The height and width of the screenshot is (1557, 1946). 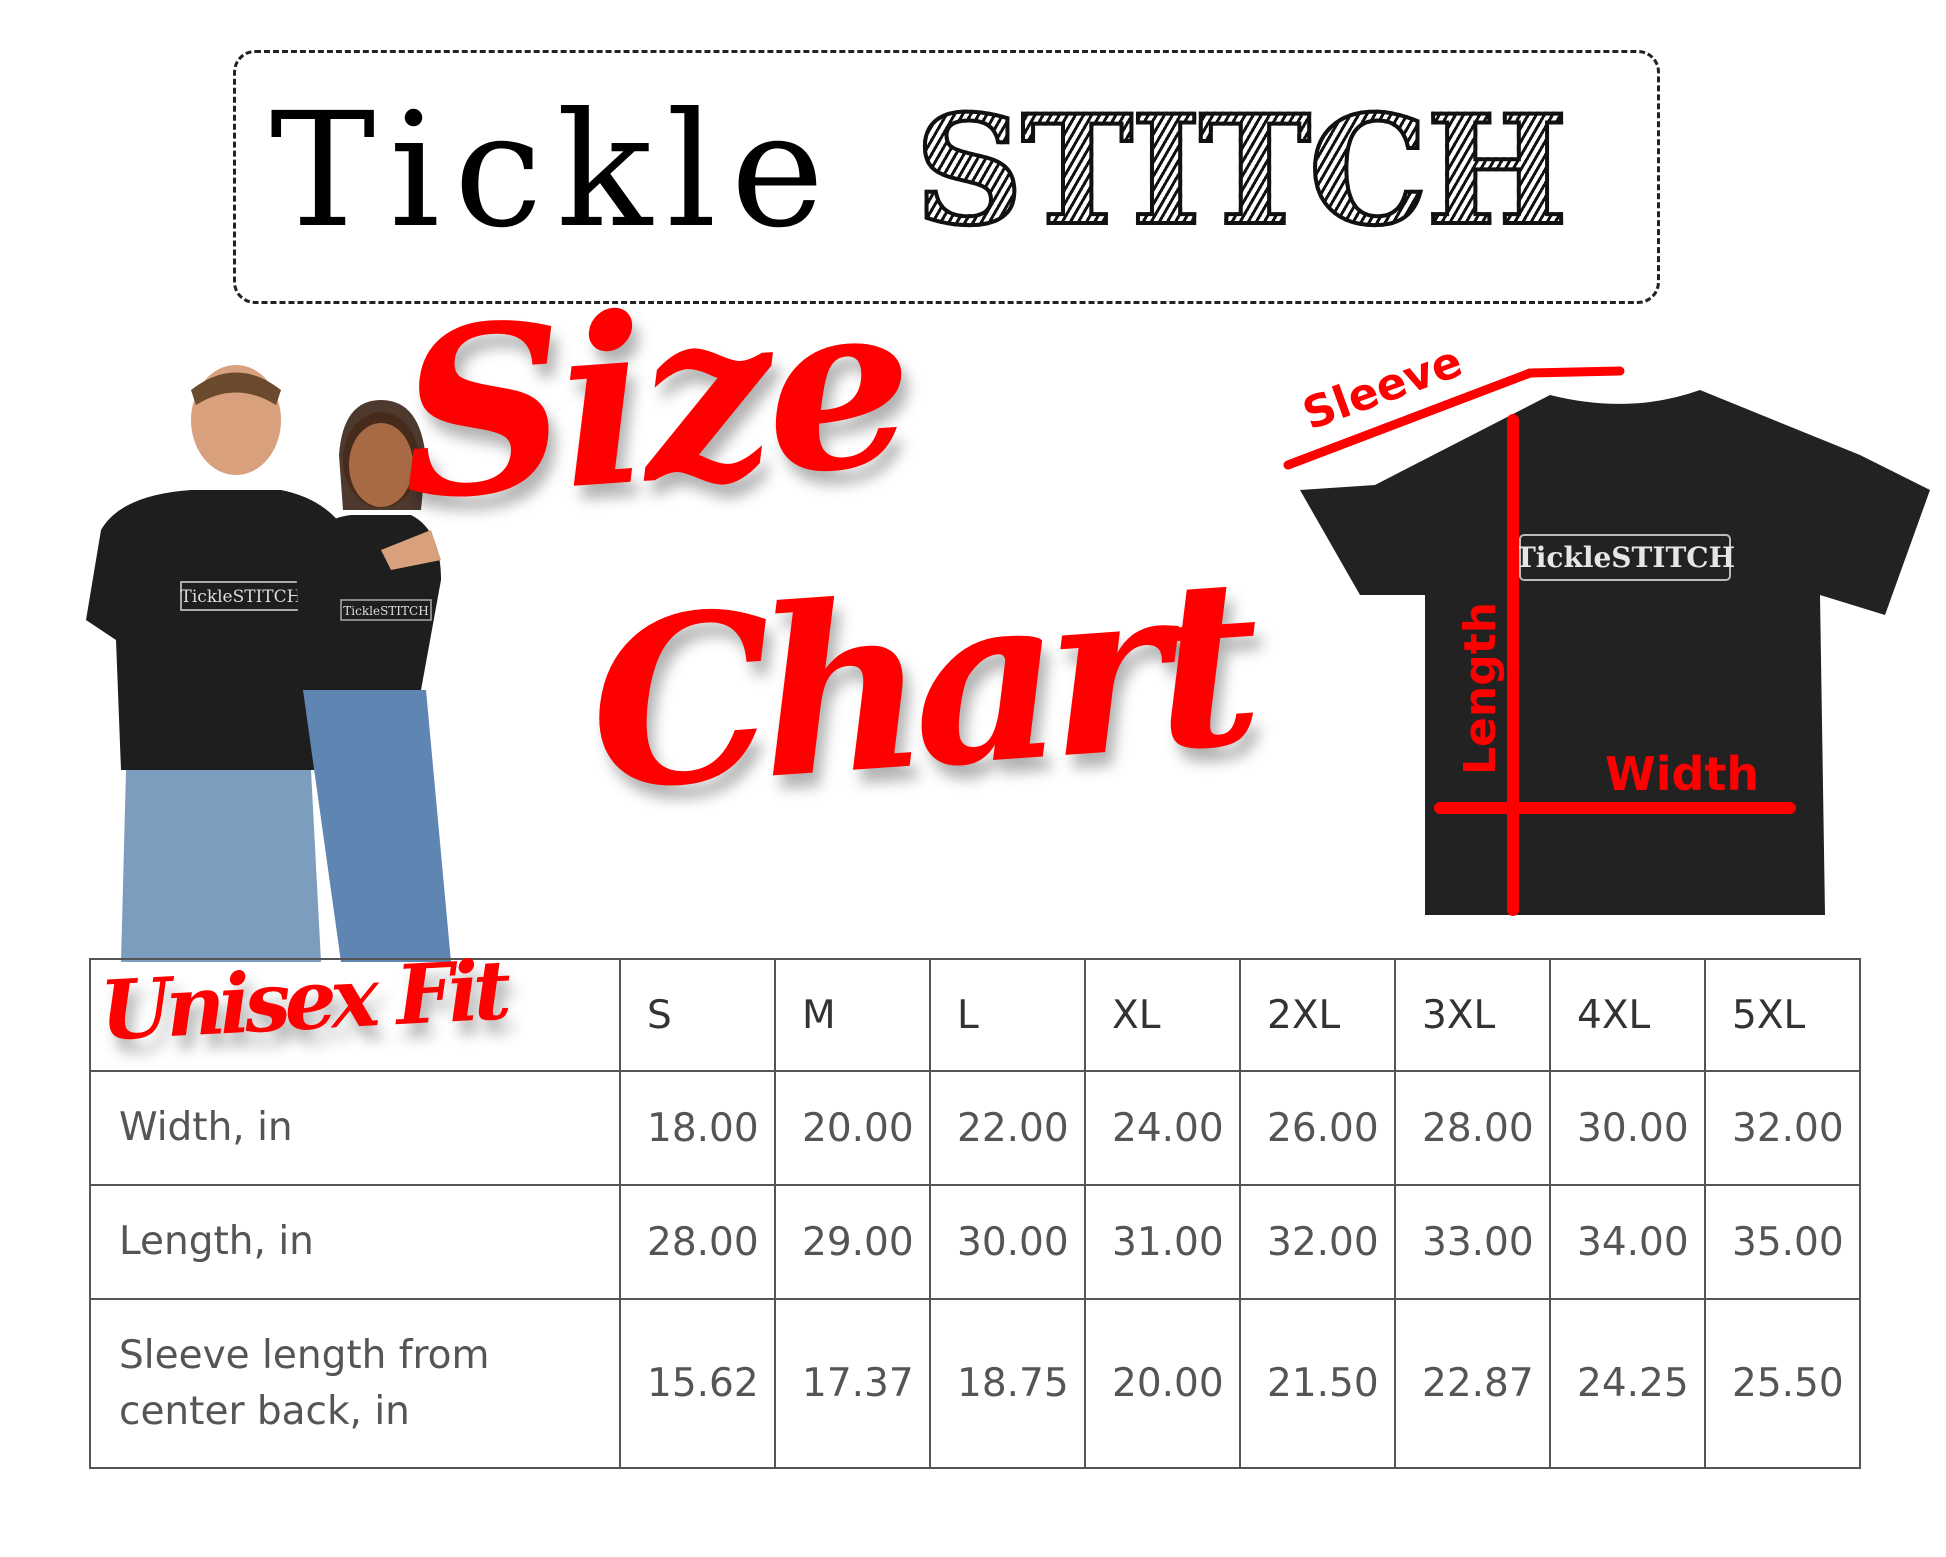 What do you see at coordinates (1317, 1015) in the screenshot?
I see `size-header: 2XL` at bounding box center [1317, 1015].